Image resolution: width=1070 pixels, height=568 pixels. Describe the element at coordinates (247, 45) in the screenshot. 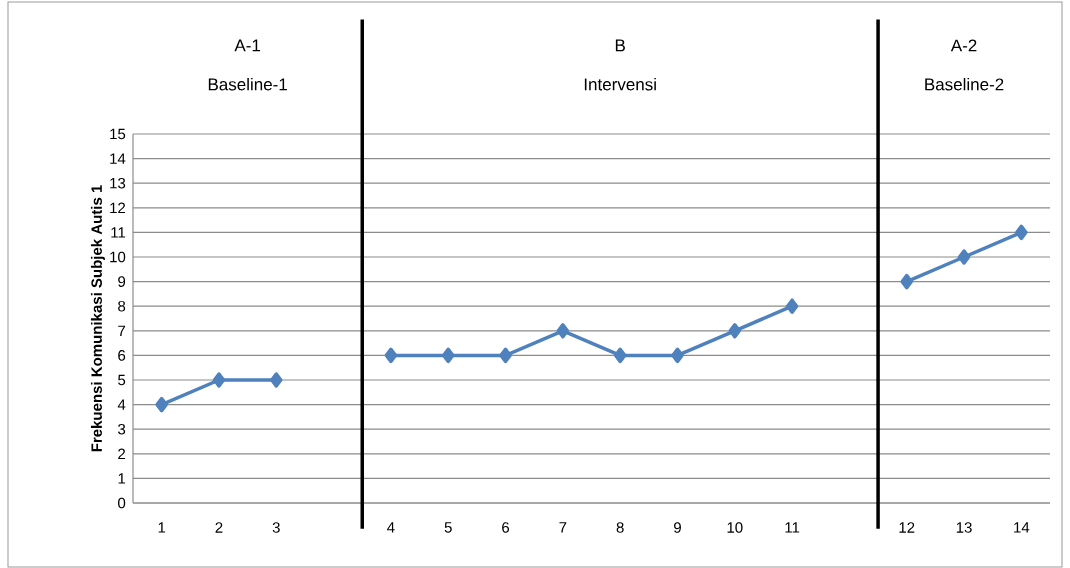

I see `text: A-1` at that location.